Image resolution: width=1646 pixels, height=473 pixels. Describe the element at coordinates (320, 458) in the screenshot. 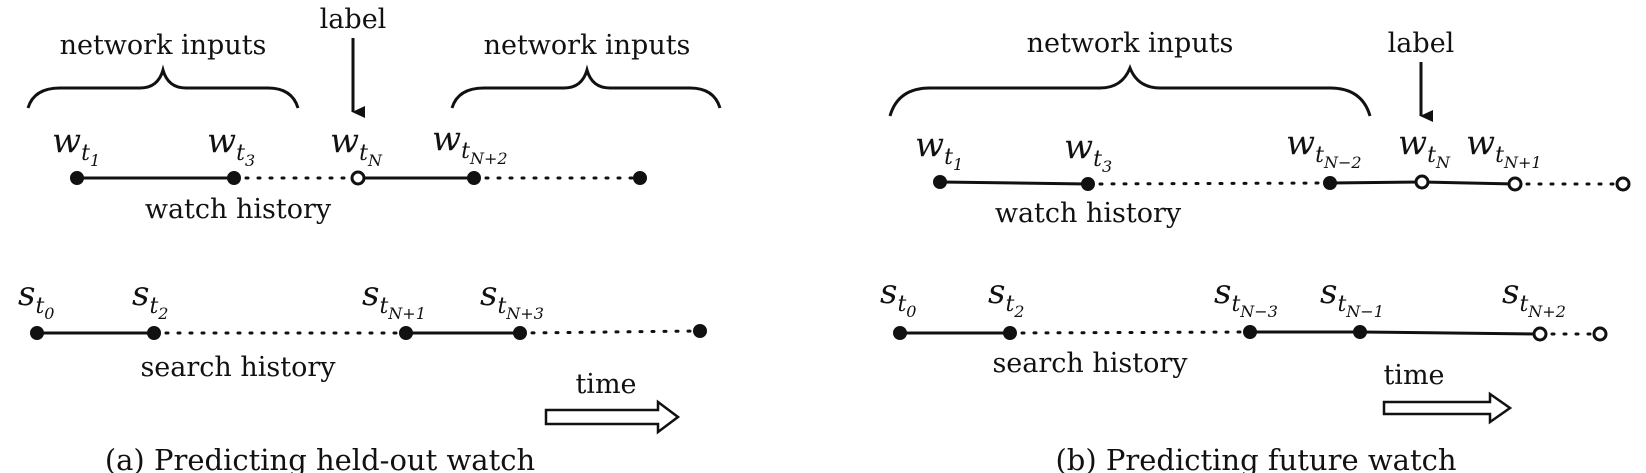

I see `caption-a: (a) Predicting held-out watch` at that location.